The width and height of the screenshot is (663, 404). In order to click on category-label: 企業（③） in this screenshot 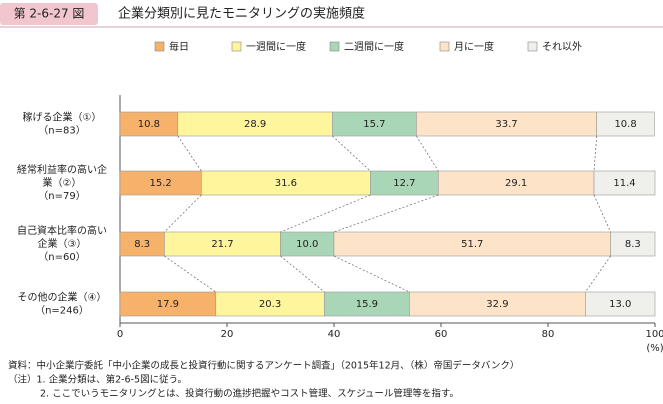, I will do `click(62, 243)`.